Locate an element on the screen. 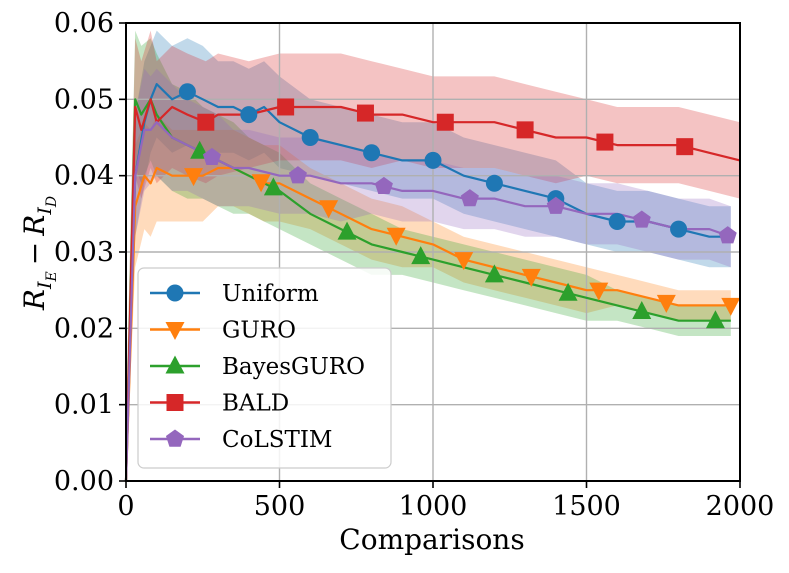  y-axis-label: RIE−RID is located at coordinates (39, 253).